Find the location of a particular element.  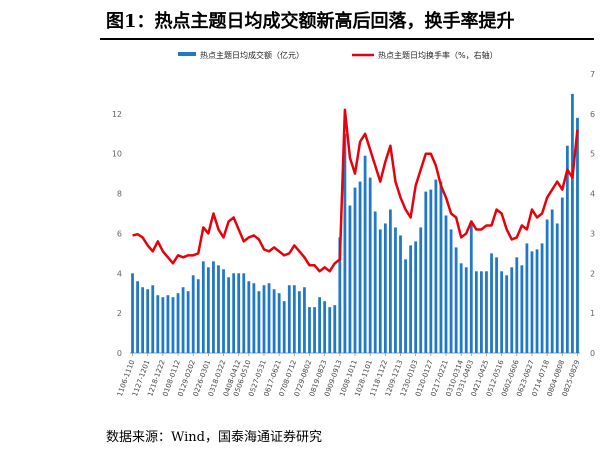

legend-bar-label: 热点主题日均成交额（亿元） is located at coordinates (252, 55).